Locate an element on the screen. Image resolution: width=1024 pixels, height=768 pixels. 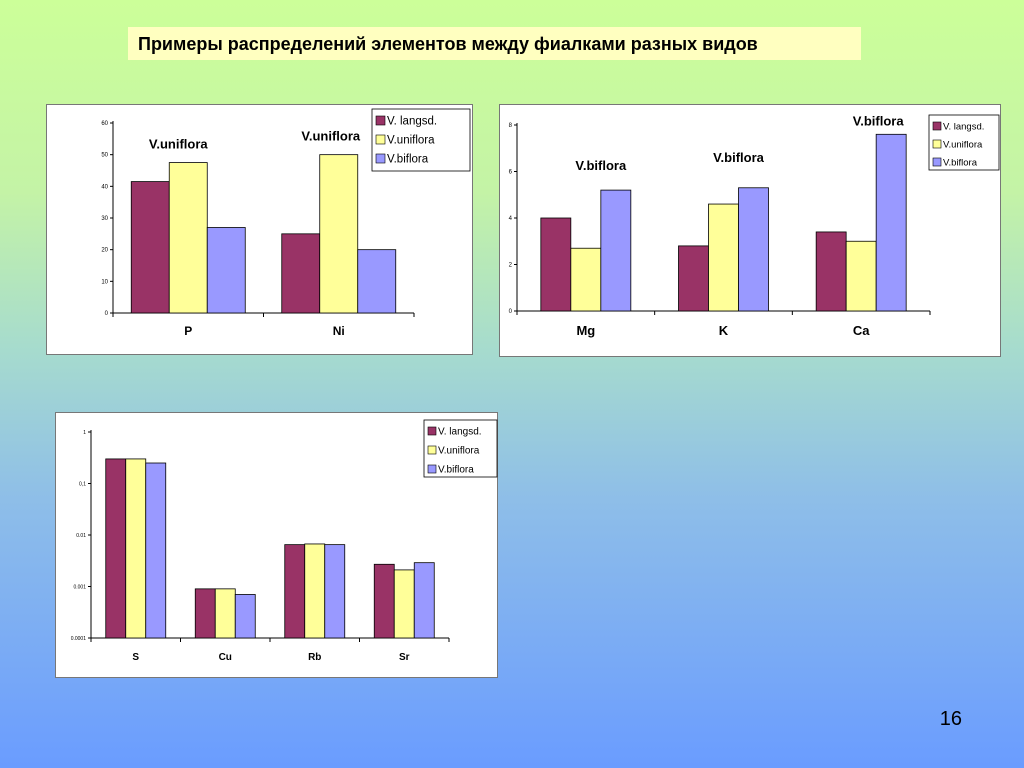
y-tick-label: 0,1 is located at coordinates (82, 485).